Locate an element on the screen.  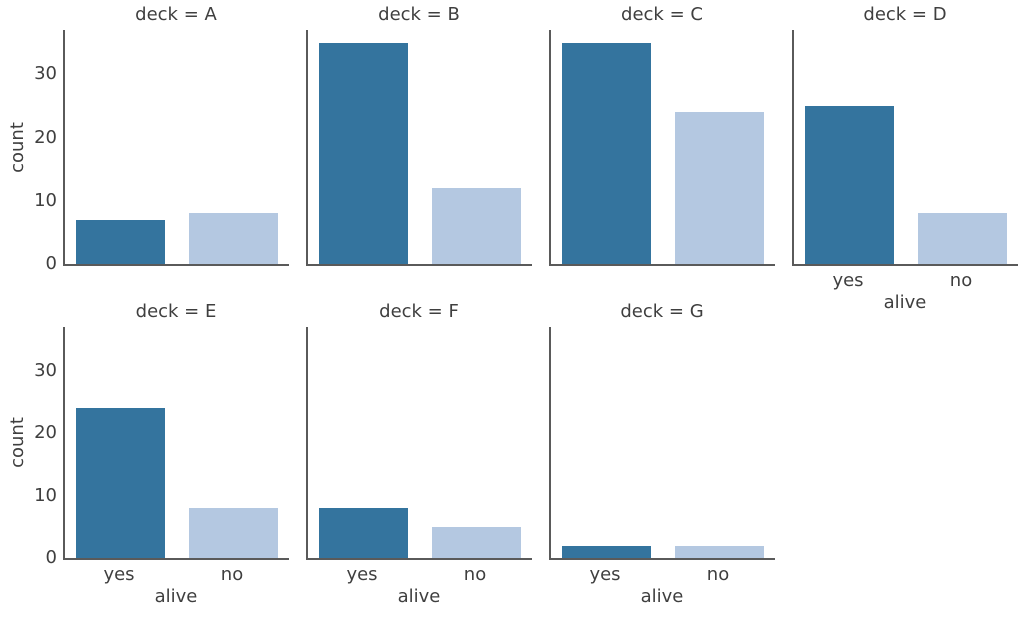
plot-area-deck-C is located at coordinates (662, 148).